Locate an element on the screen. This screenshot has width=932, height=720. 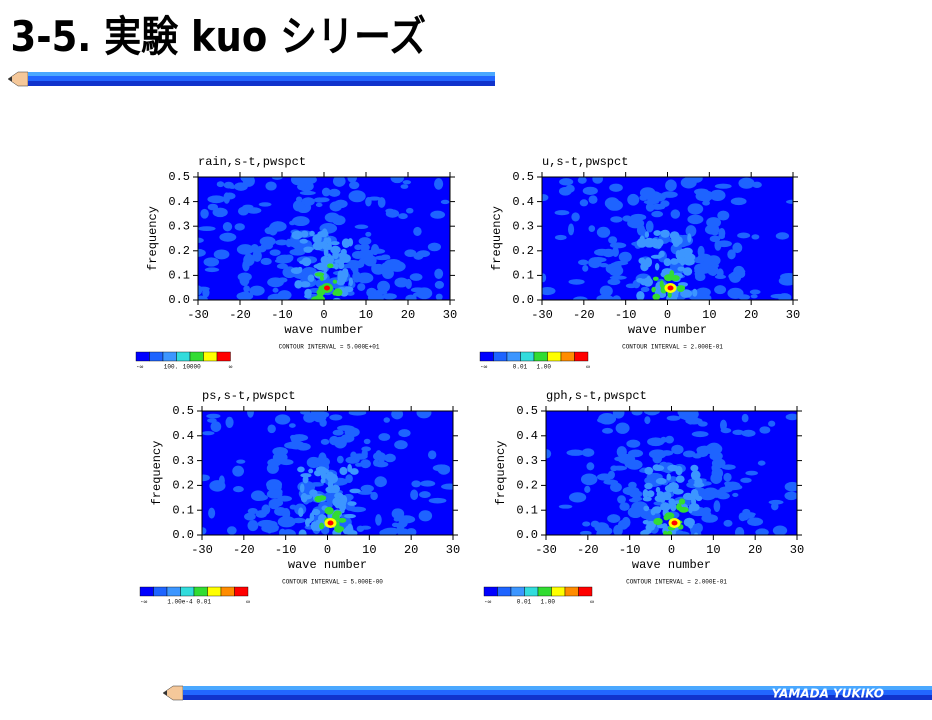
y-tick-label: 0.2 is located at coordinates (523, 251).